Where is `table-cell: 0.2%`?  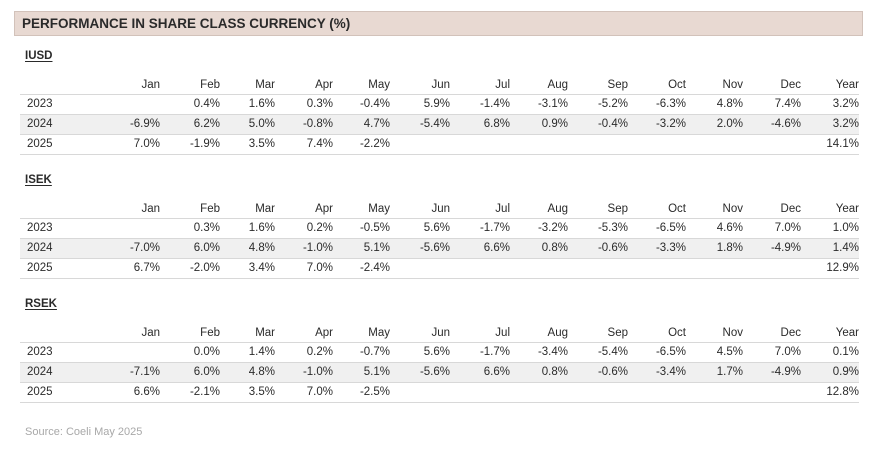 table-cell: 0.2% is located at coordinates (304, 352).